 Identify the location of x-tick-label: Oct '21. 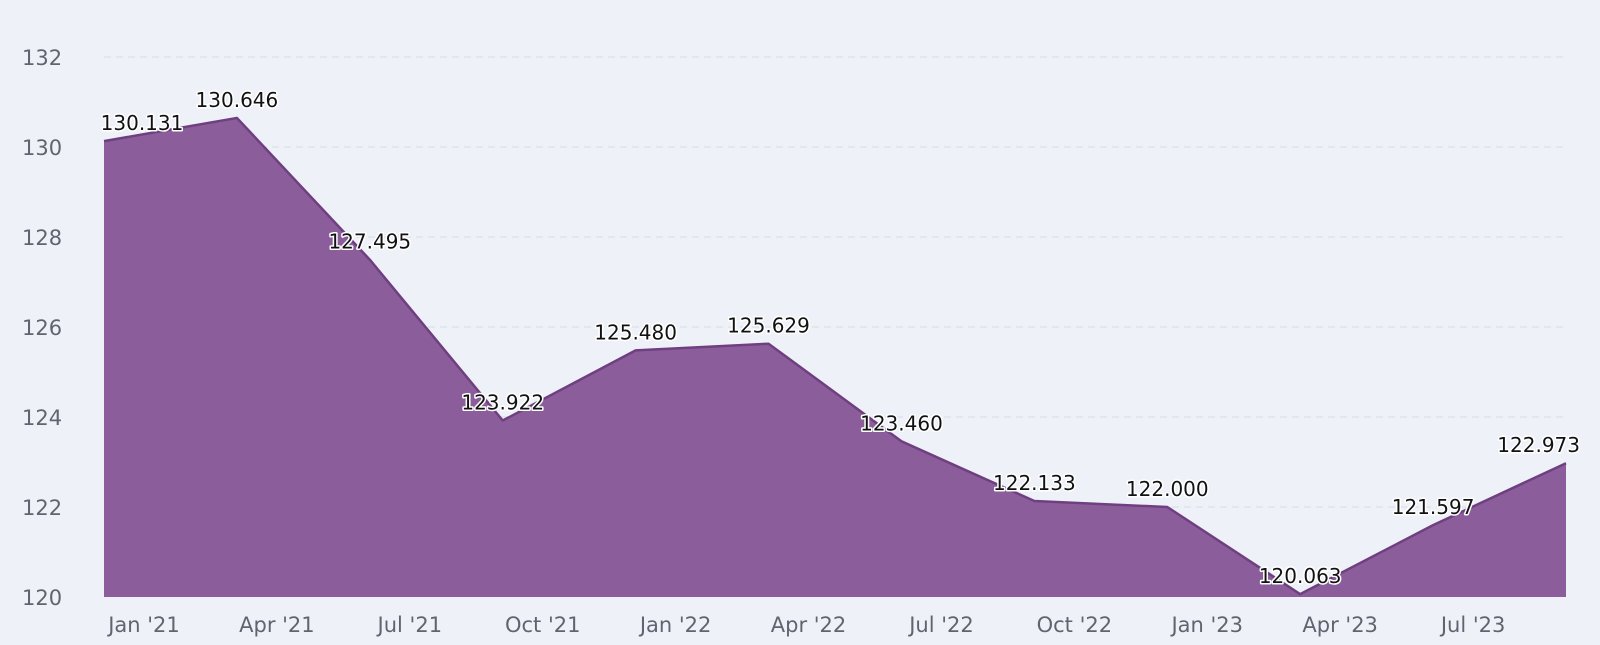
(542, 625).